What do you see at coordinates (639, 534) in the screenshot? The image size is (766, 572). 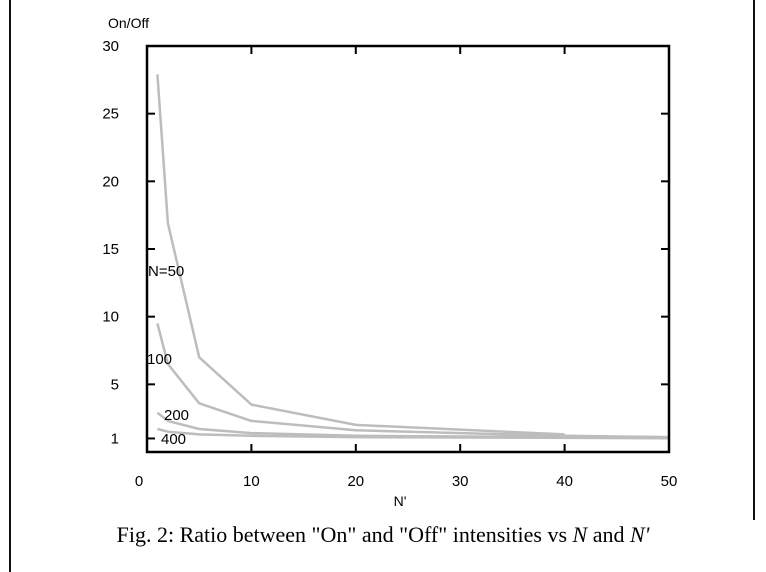 I see `caption-var-n-prime: N'` at bounding box center [639, 534].